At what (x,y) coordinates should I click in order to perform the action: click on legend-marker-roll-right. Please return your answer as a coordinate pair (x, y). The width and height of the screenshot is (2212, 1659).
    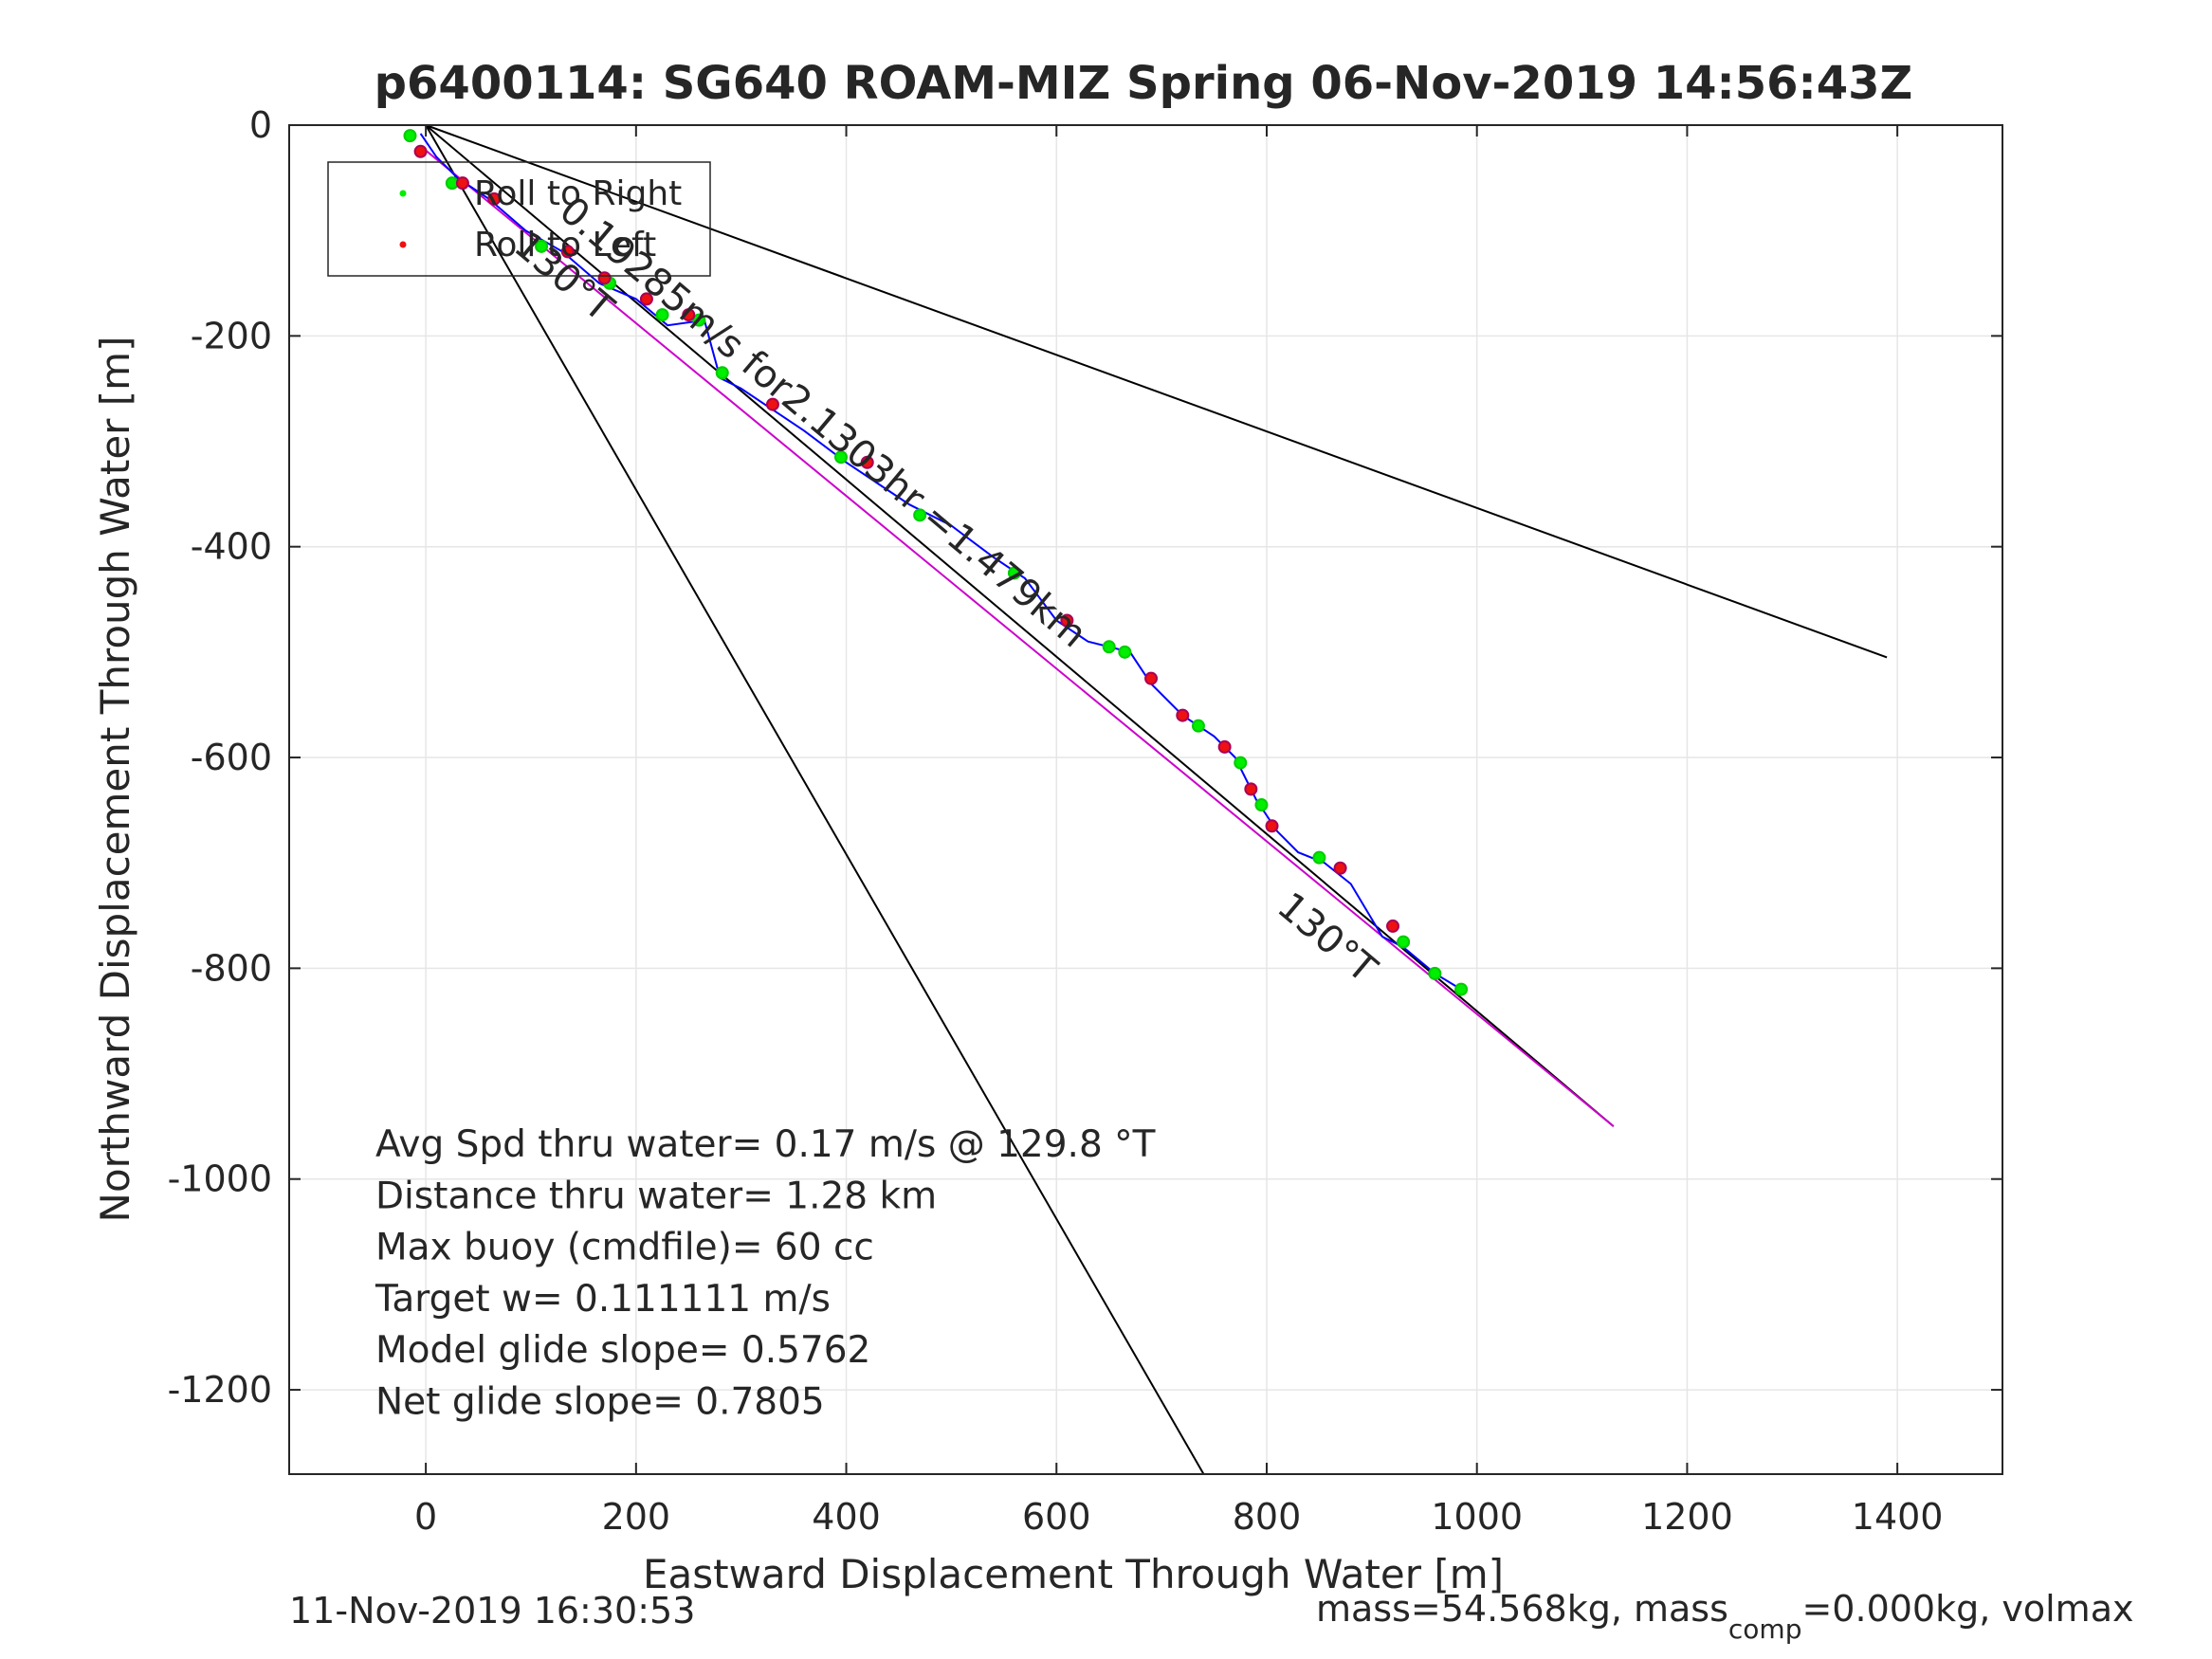
    Looking at the image, I should click on (403, 193).